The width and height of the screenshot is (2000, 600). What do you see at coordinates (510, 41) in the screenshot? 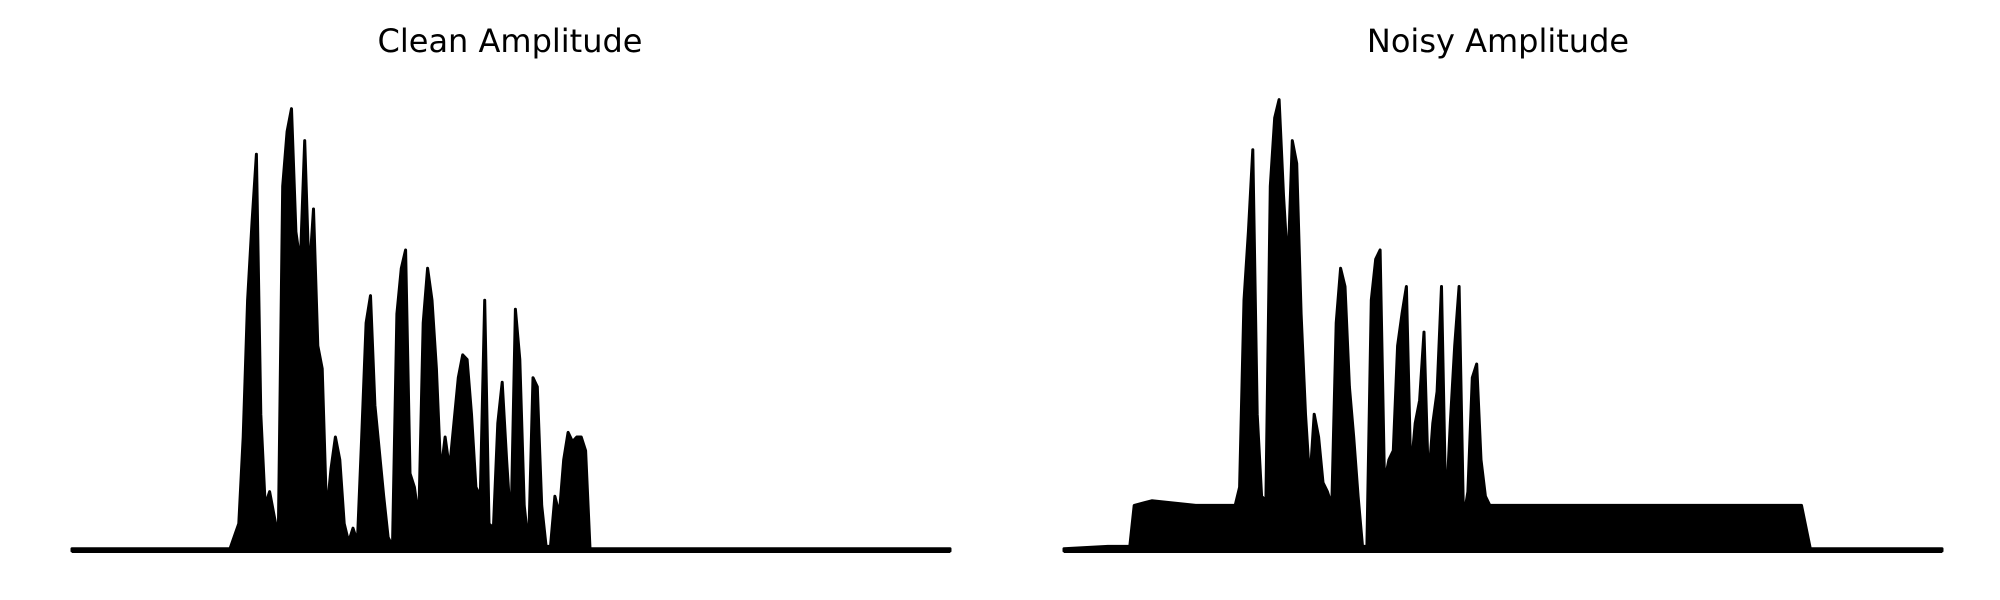
I see `clean-amplitude-title: Clean Amplitude` at bounding box center [510, 41].